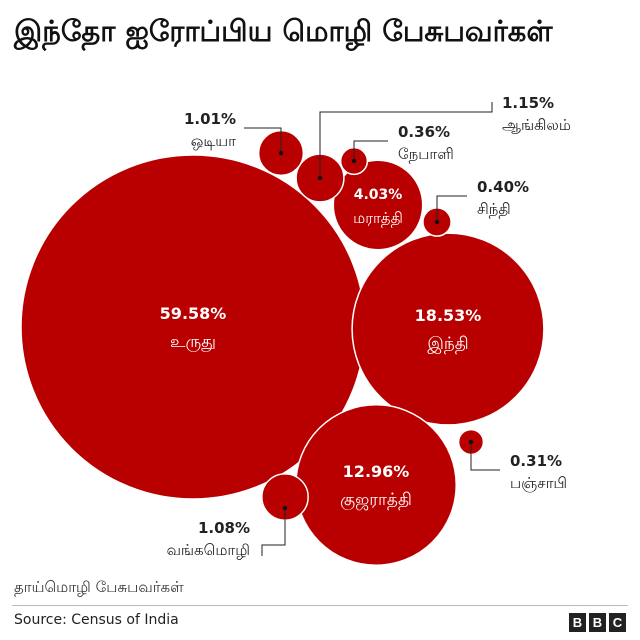 This screenshot has width=640, height=640. I want to click on data-label-value: 18.53%, so click(448, 315).